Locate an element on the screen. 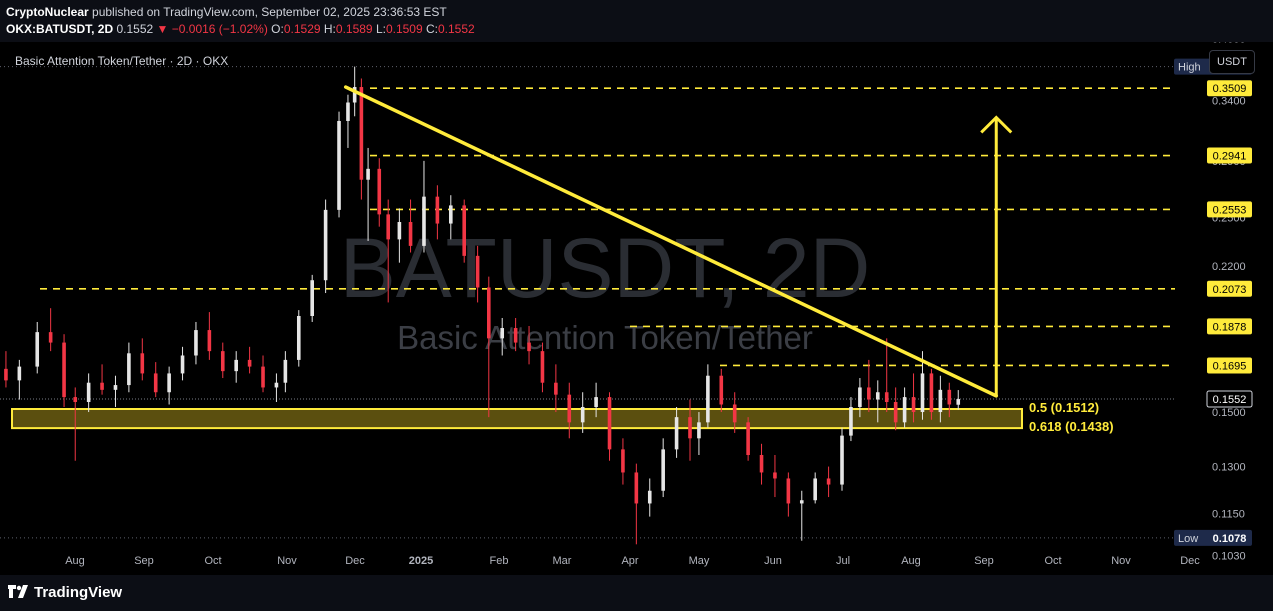 The image size is (1273, 611). low-badge-label: Low is located at coordinates (1188, 539).